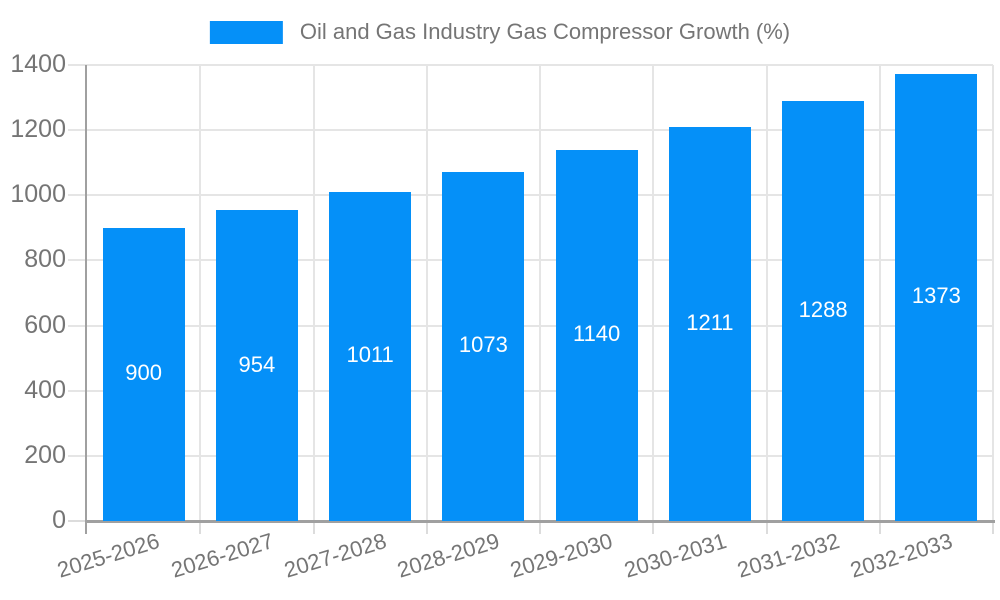  I want to click on bar-value-label: 1211, so click(710, 322).